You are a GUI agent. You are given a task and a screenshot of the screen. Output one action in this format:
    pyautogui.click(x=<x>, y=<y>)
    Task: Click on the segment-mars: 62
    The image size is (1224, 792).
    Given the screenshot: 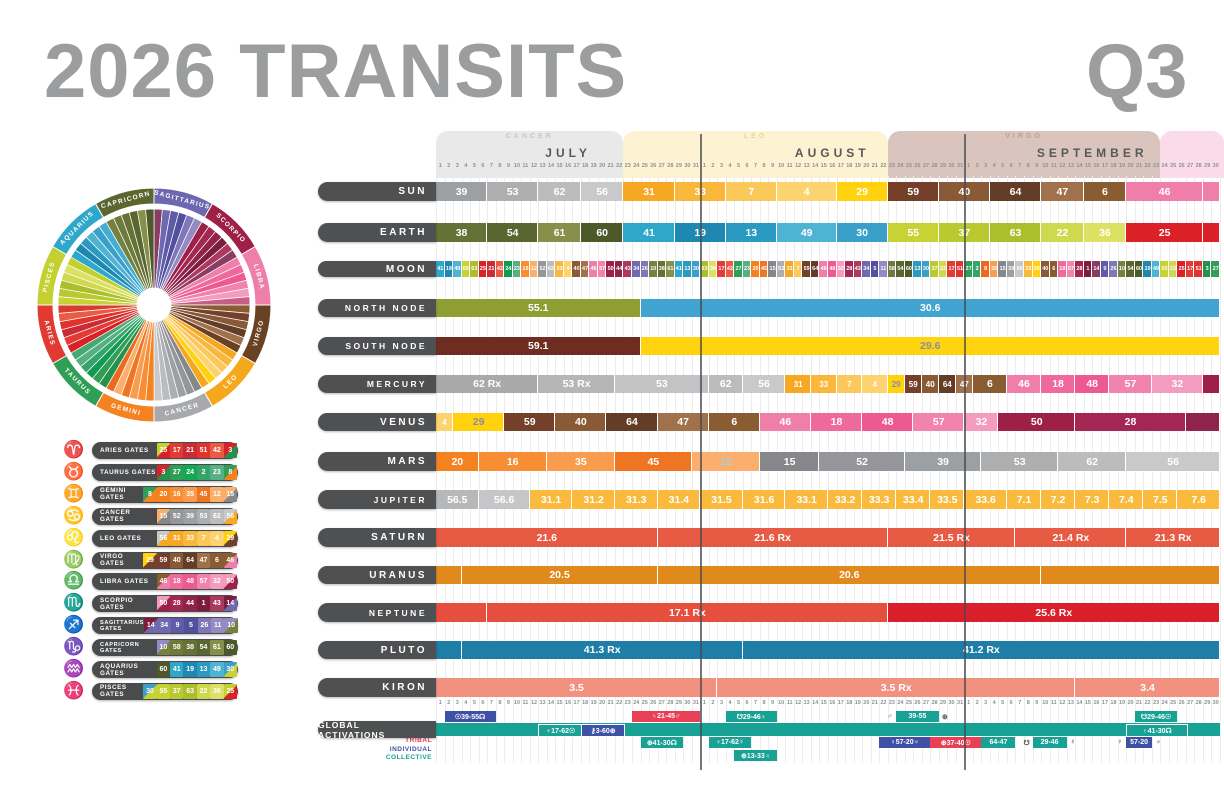 What is the action you would take?
    pyautogui.click(x=1092, y=461)
    